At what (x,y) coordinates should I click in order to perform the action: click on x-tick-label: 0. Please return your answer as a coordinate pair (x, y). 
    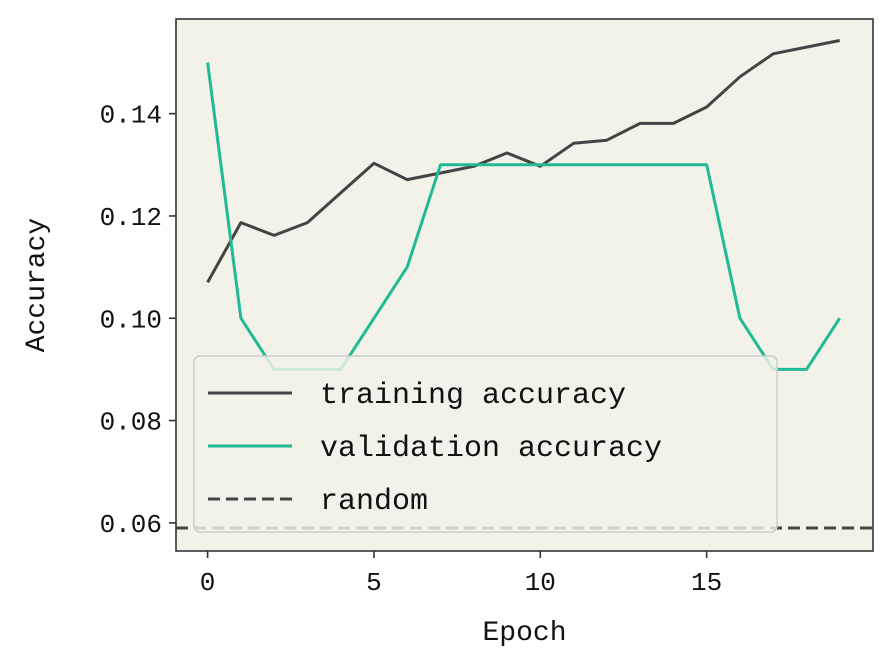
    Looking at the image, I should click on (208, 583).